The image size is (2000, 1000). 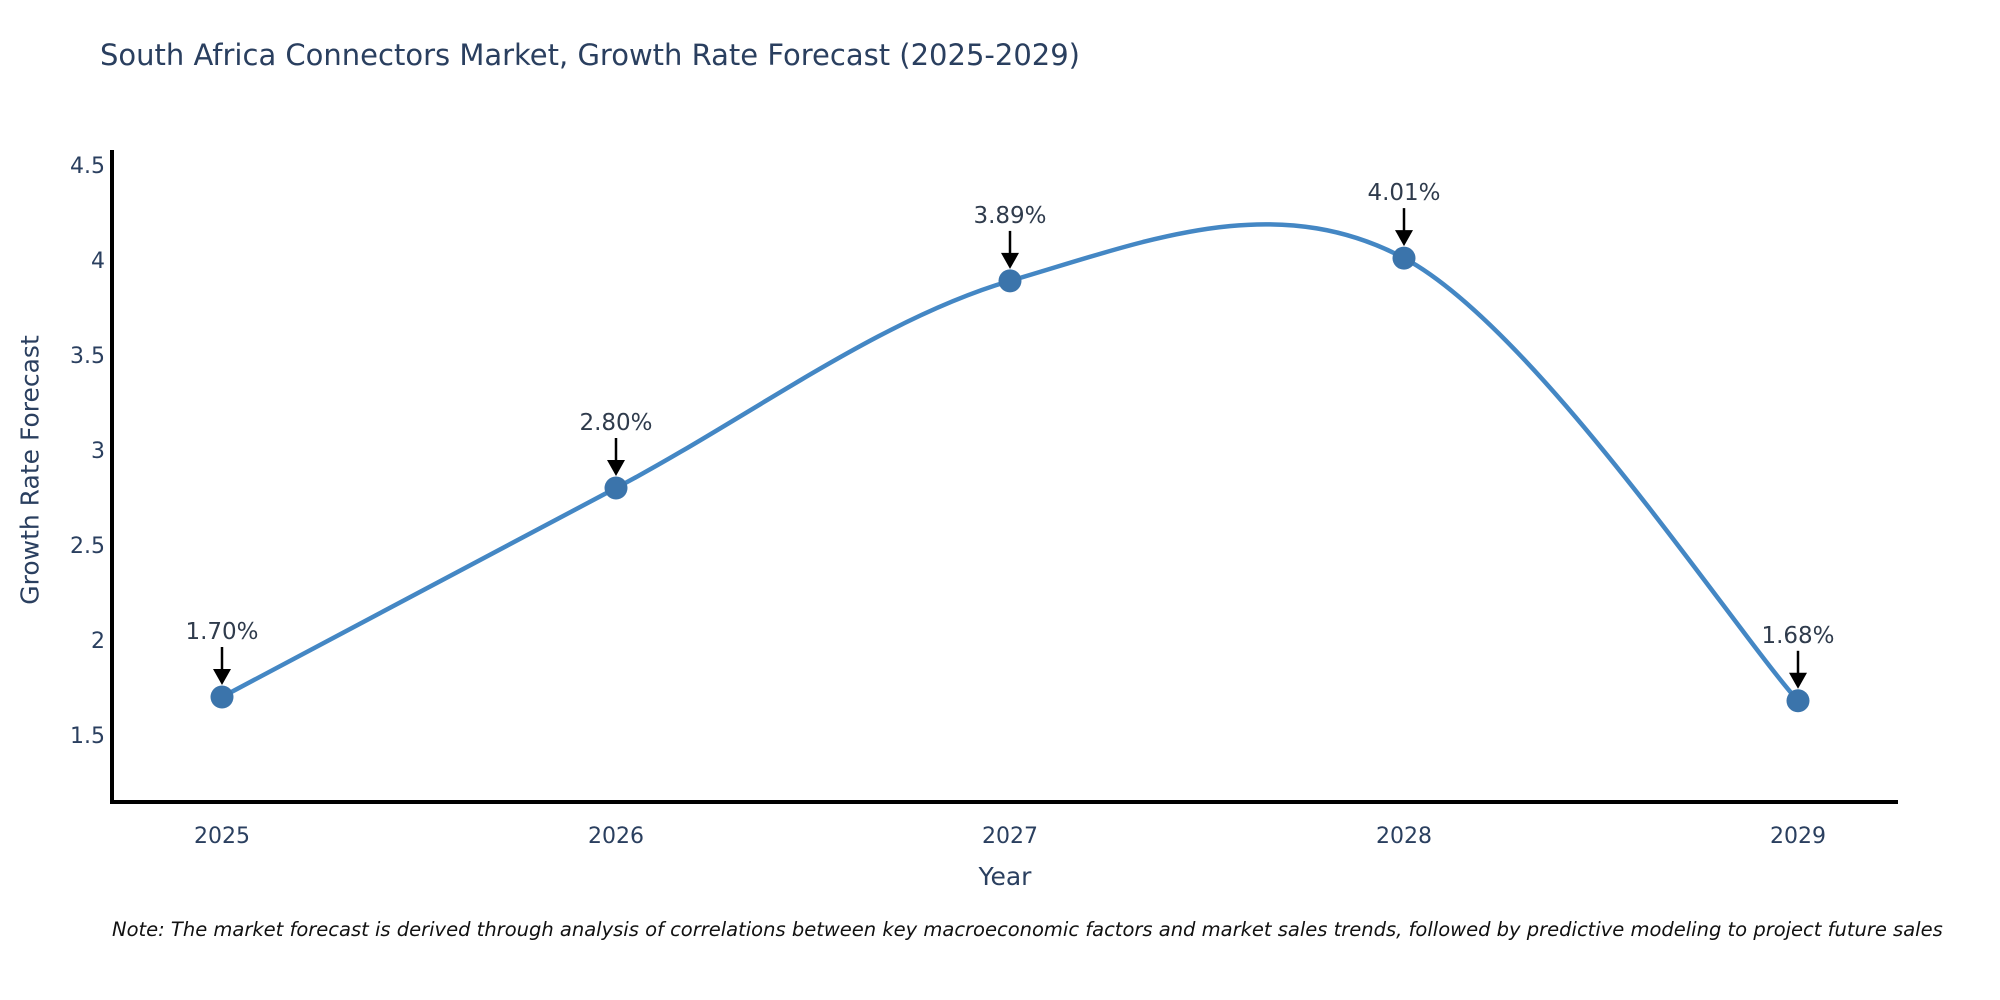 I want to click on point-label: 2.80%, so click(x=615, y=423).